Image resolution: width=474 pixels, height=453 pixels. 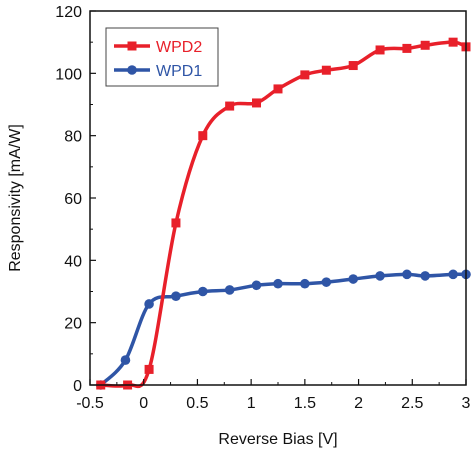 What do you see at coordinates (77, 386) in the screenshot?
I see `y-tick-label: 0` at bounding box center [77, 386].